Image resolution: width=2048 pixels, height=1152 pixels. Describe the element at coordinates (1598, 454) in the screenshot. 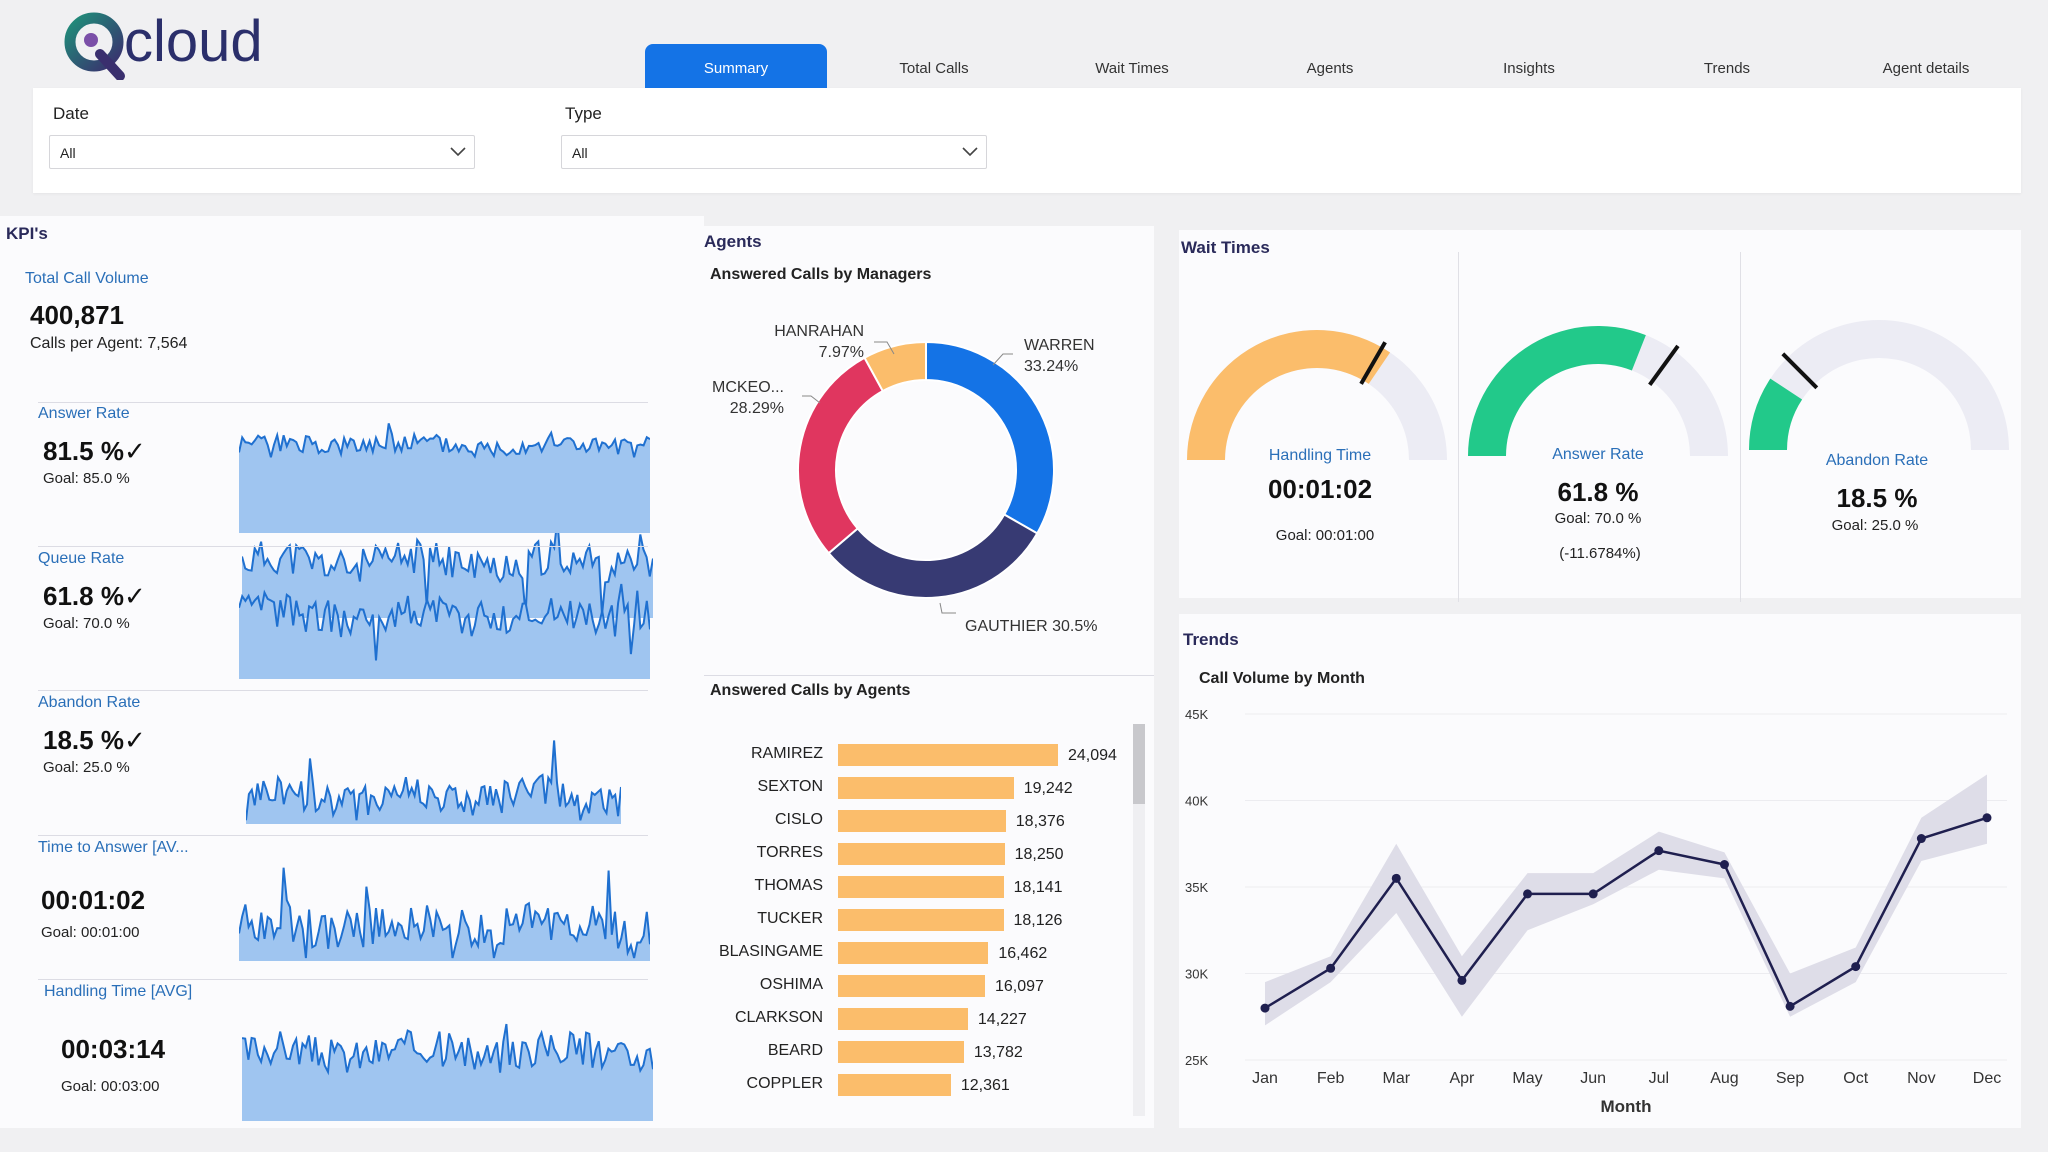

I see `gauge-answer-rate-label: Answer Rate` at that location.